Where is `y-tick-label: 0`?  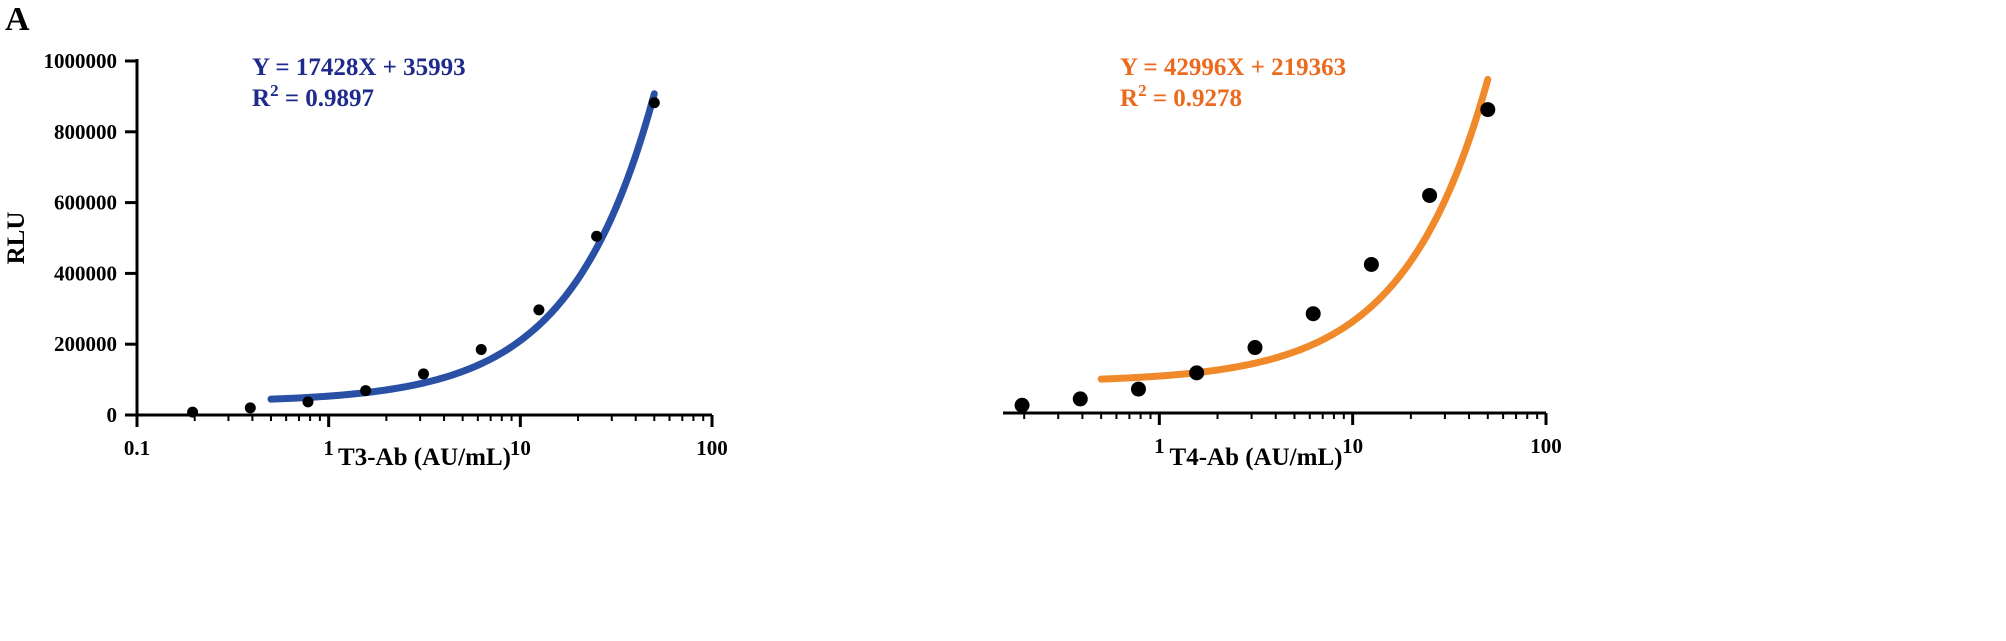
y-tick-label: 0 is located at coordinates (112, 415).